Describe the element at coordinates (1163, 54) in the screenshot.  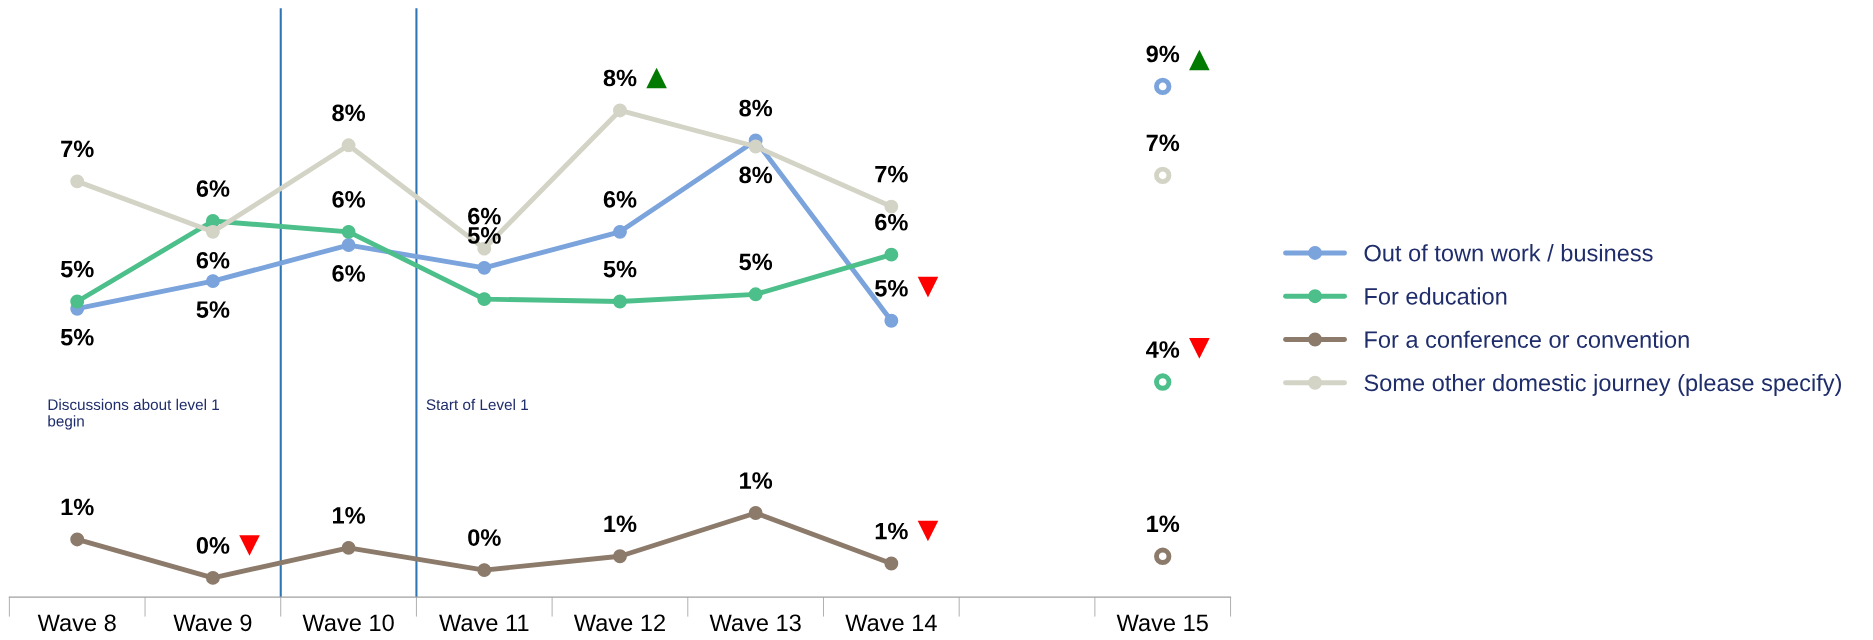
I see `data-label: 9%` at that location.